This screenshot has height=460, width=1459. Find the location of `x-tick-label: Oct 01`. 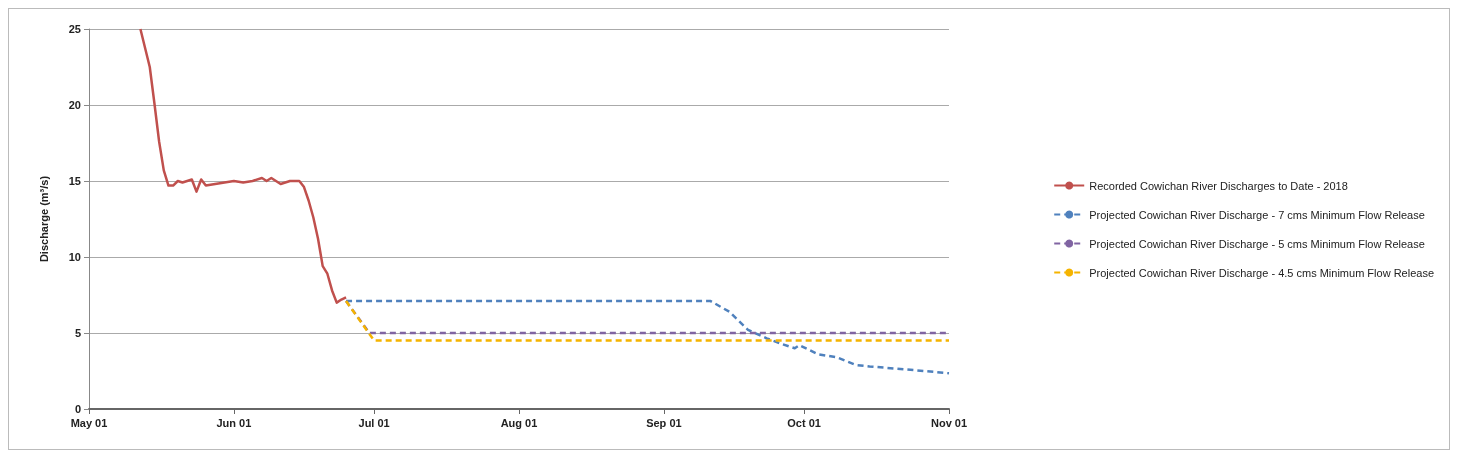

x-tick-label: Oct 01 is located at coordinates (804, 422).